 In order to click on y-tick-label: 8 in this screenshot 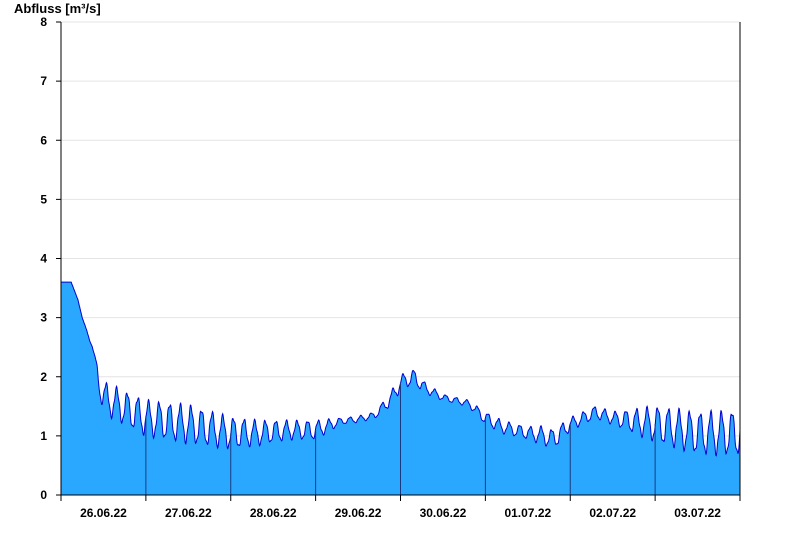, I will do `click(43, 22)`.